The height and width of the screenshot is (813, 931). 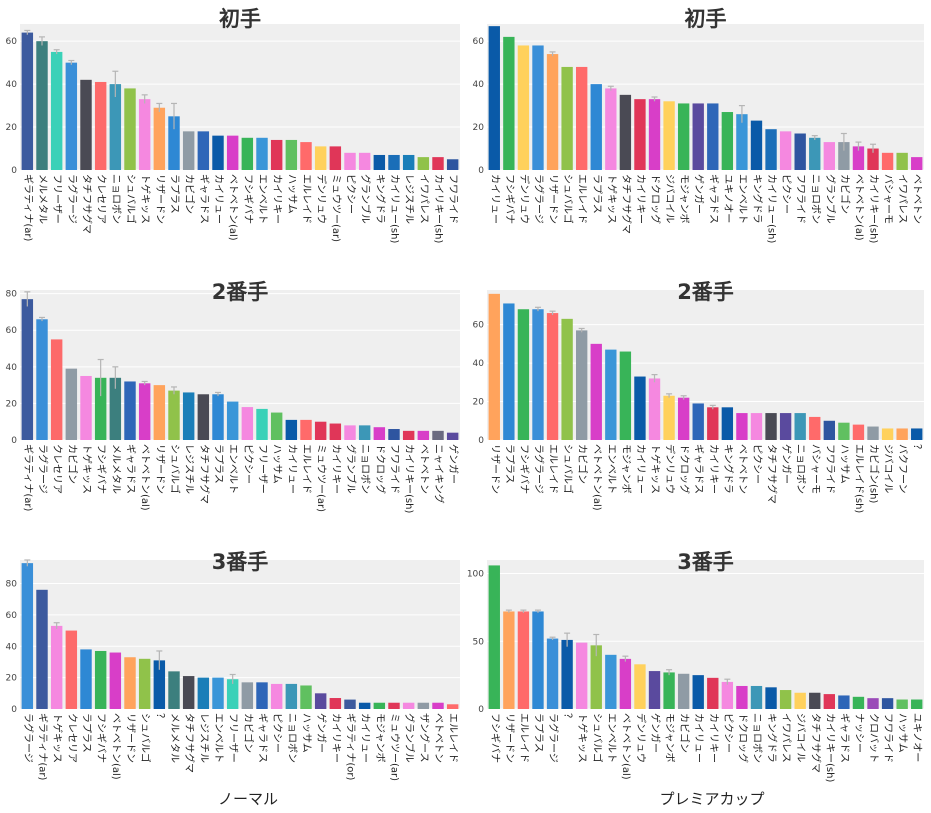 I want to click on x-tick-label: レジスチル, so click(x=204, y=738).